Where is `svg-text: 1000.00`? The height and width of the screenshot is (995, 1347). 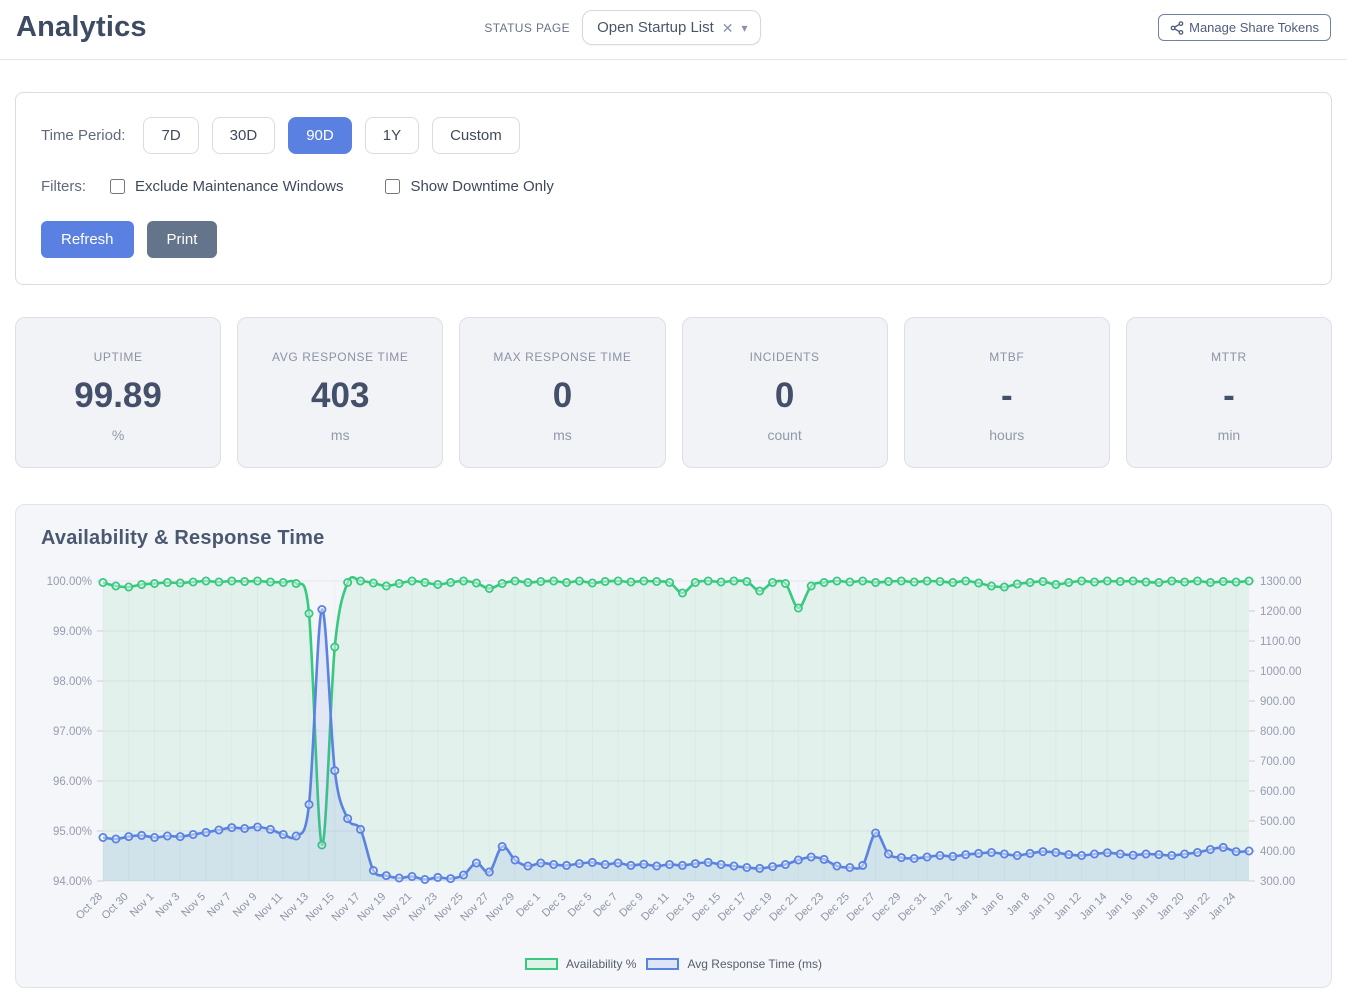
svg-text: 1000.00 is located at coordinates (1281, 672).